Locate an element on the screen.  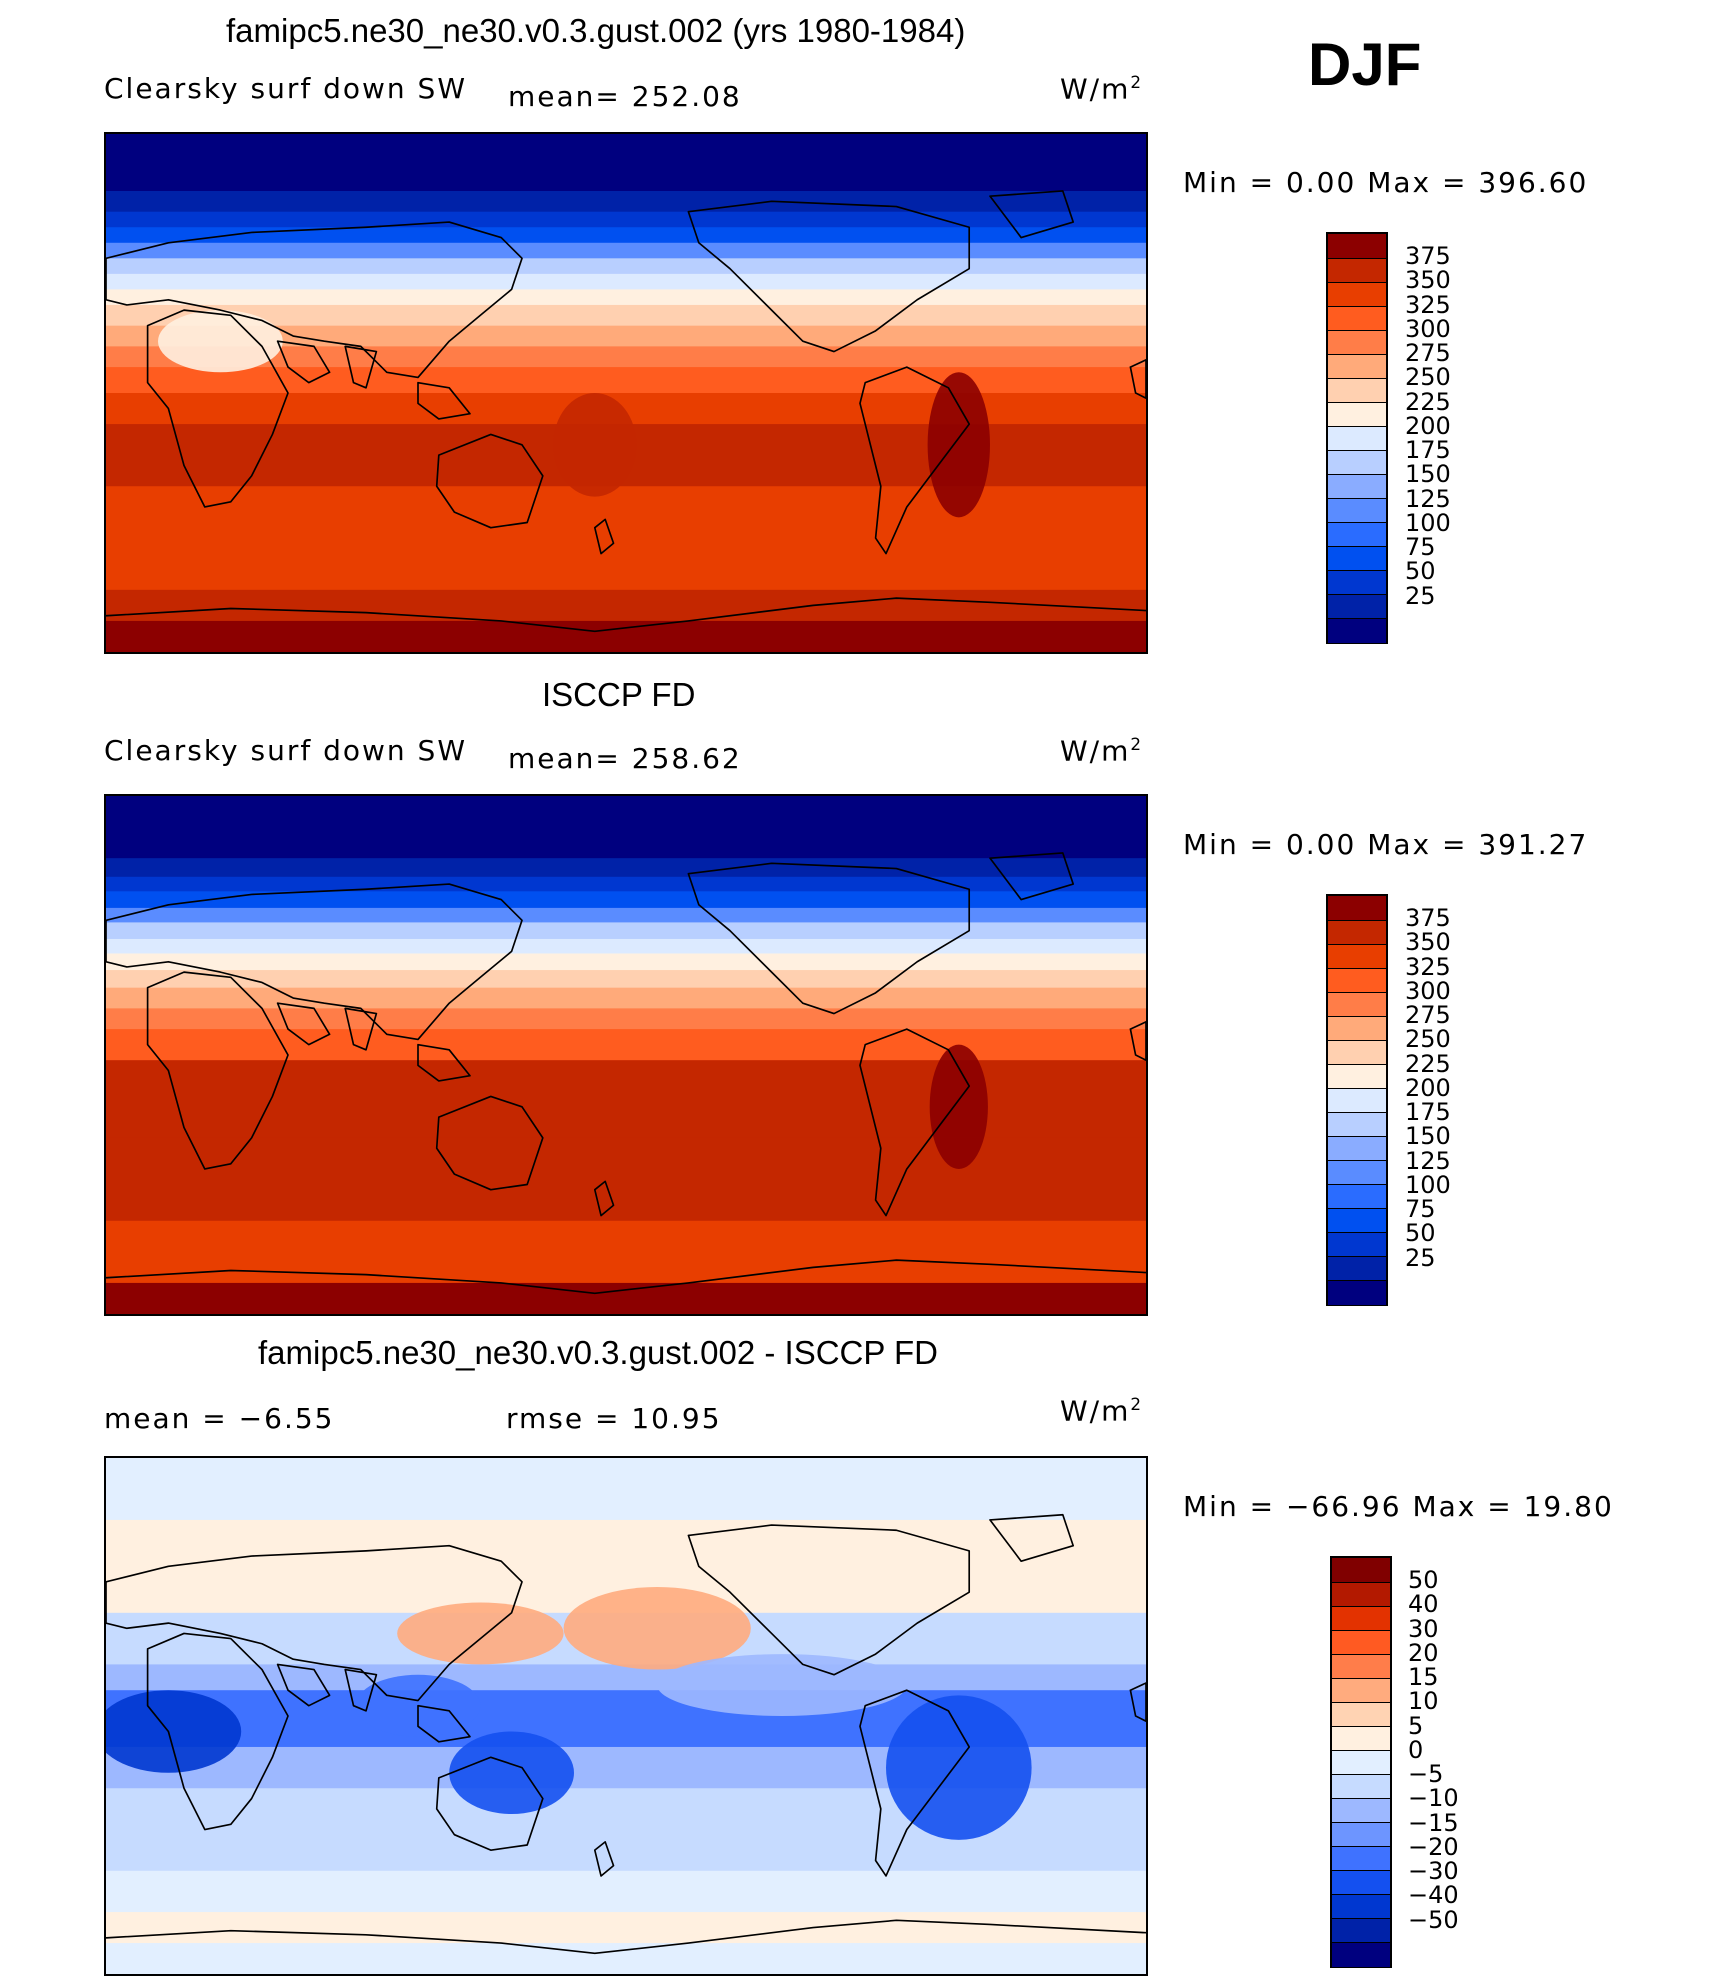
colorbar-tick-label: −40 is located at coordinates (1433, 1895).